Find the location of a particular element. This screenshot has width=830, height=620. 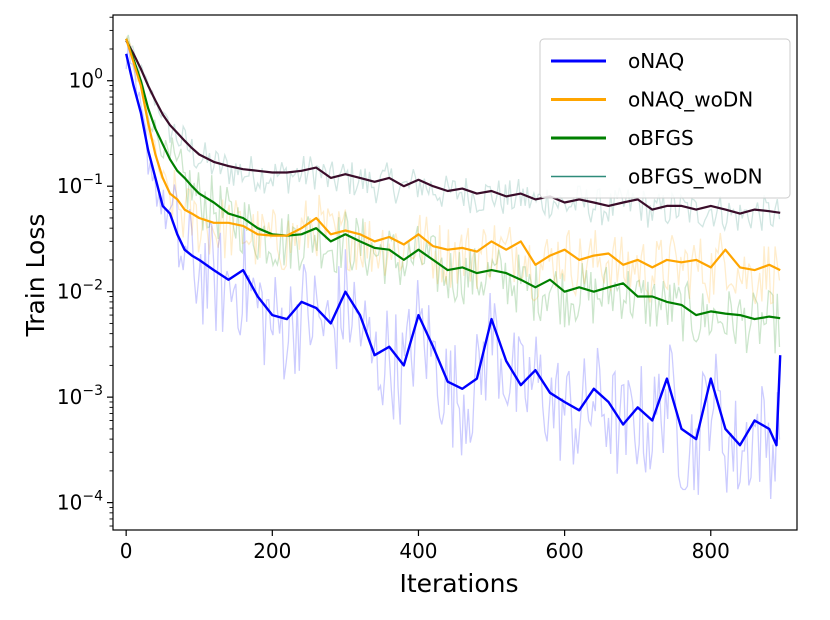

y-tick-label: 10⁻¹ is located at coordinates (80, 185).